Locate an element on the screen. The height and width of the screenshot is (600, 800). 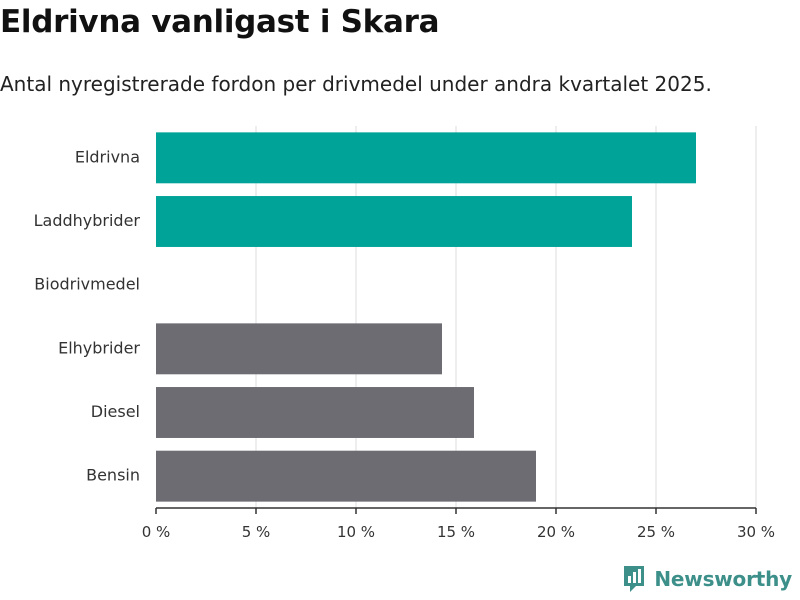
bar-elhybrider is located at coordinates (299, 349).